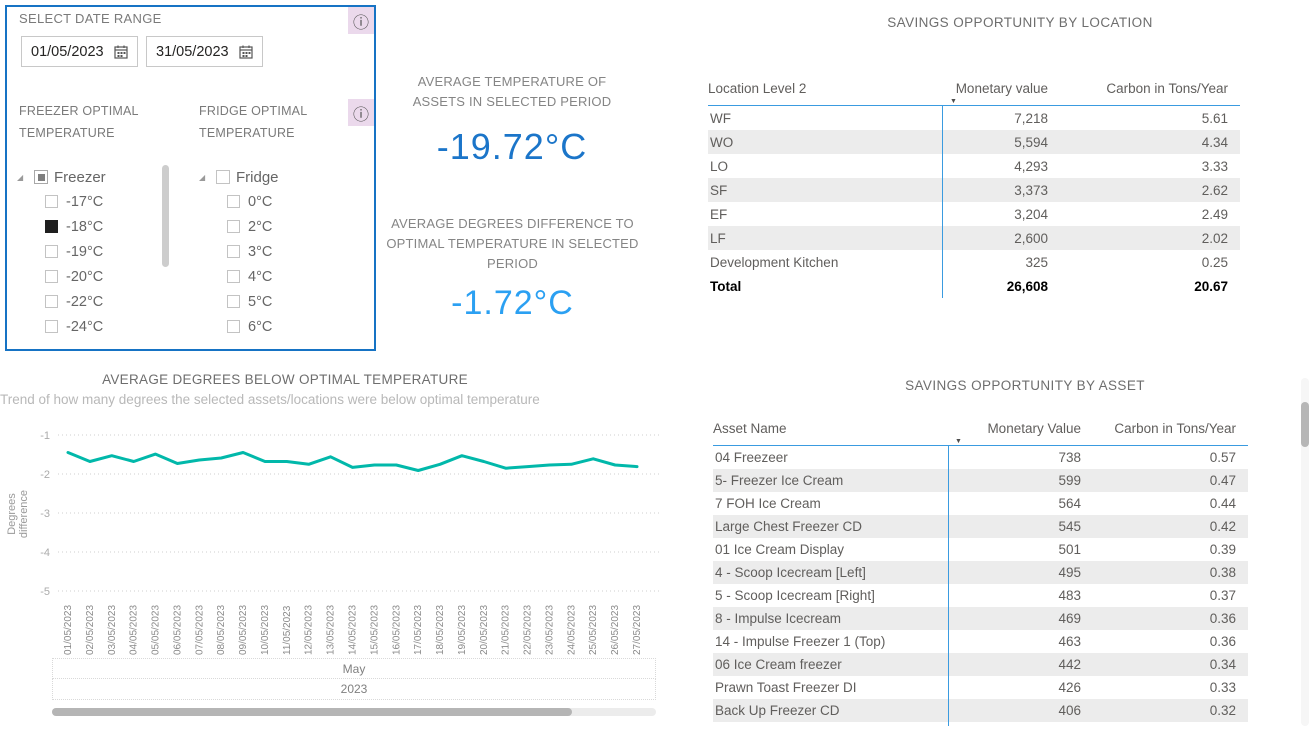  I want to click on column-header-monetary: Monetary value, so click(1001, 88).